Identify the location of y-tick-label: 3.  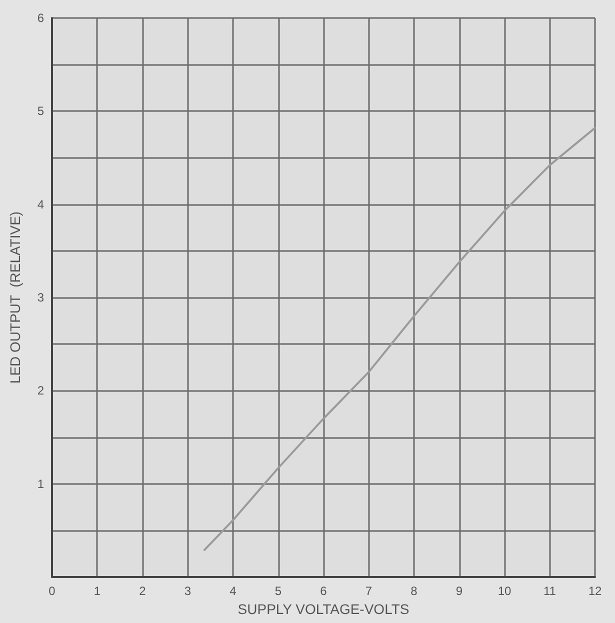
(40, 297).